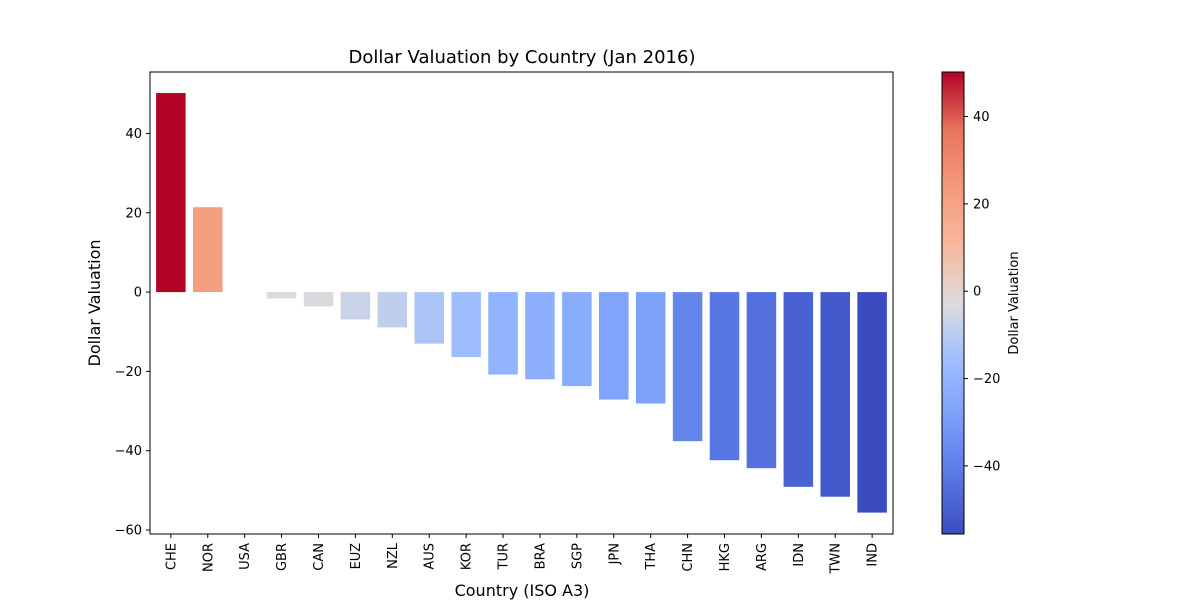  I want to click on bar-can, so click(318, 299).